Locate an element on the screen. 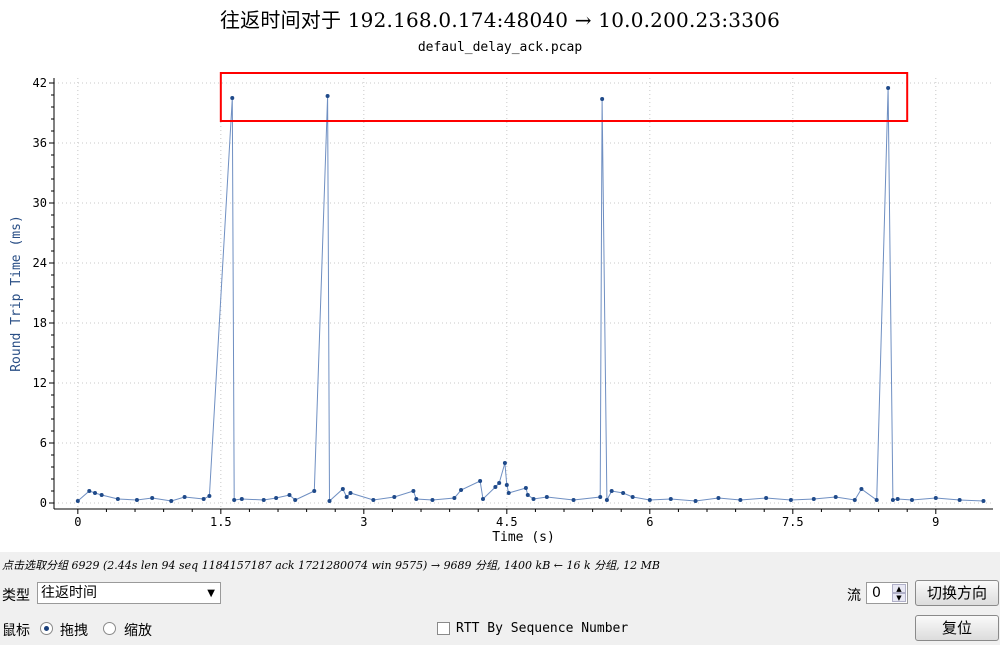 This screenshot has width=1000, height=645. spin-down-icon: ▼ is located at coordinates (899, 597).